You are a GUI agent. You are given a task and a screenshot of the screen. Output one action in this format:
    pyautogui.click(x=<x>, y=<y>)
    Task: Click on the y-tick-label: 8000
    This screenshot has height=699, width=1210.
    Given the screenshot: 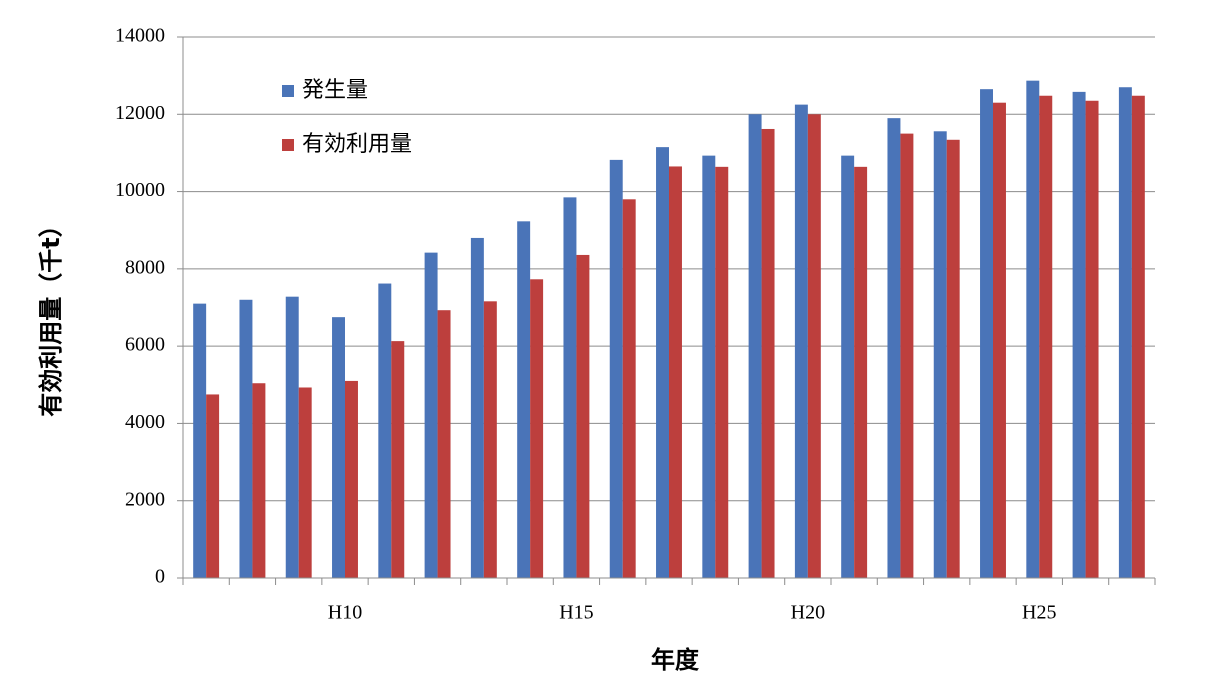 What is the action you would take?
    pyautogui.click(x=145, y=267)
    